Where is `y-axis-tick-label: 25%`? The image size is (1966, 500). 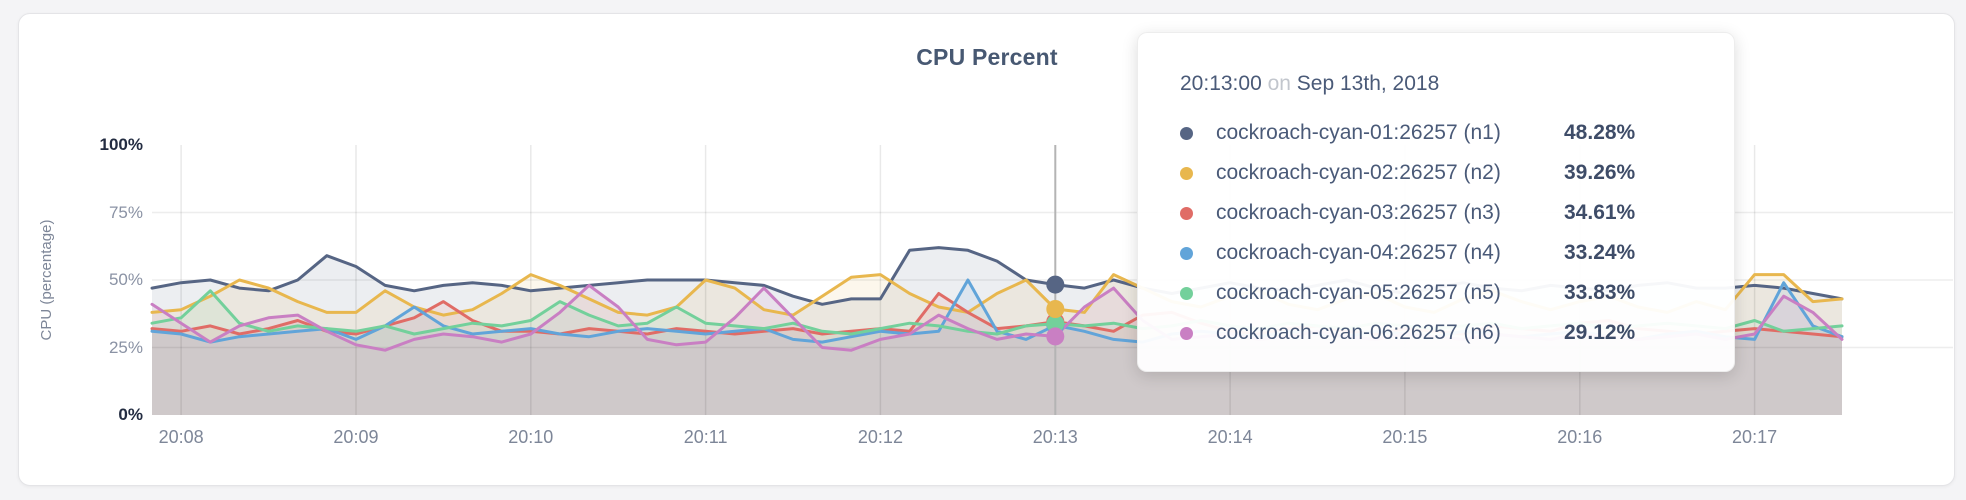
y-axis-tick-label: 25% is located at coordinates (125, 347).